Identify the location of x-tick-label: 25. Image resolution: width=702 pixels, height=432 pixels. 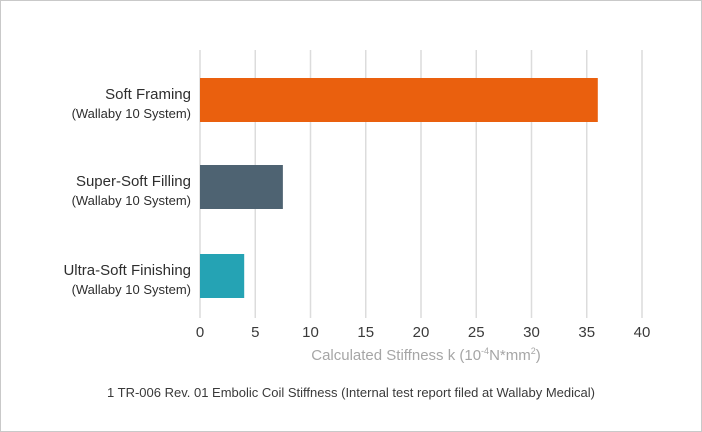
(476, 332).